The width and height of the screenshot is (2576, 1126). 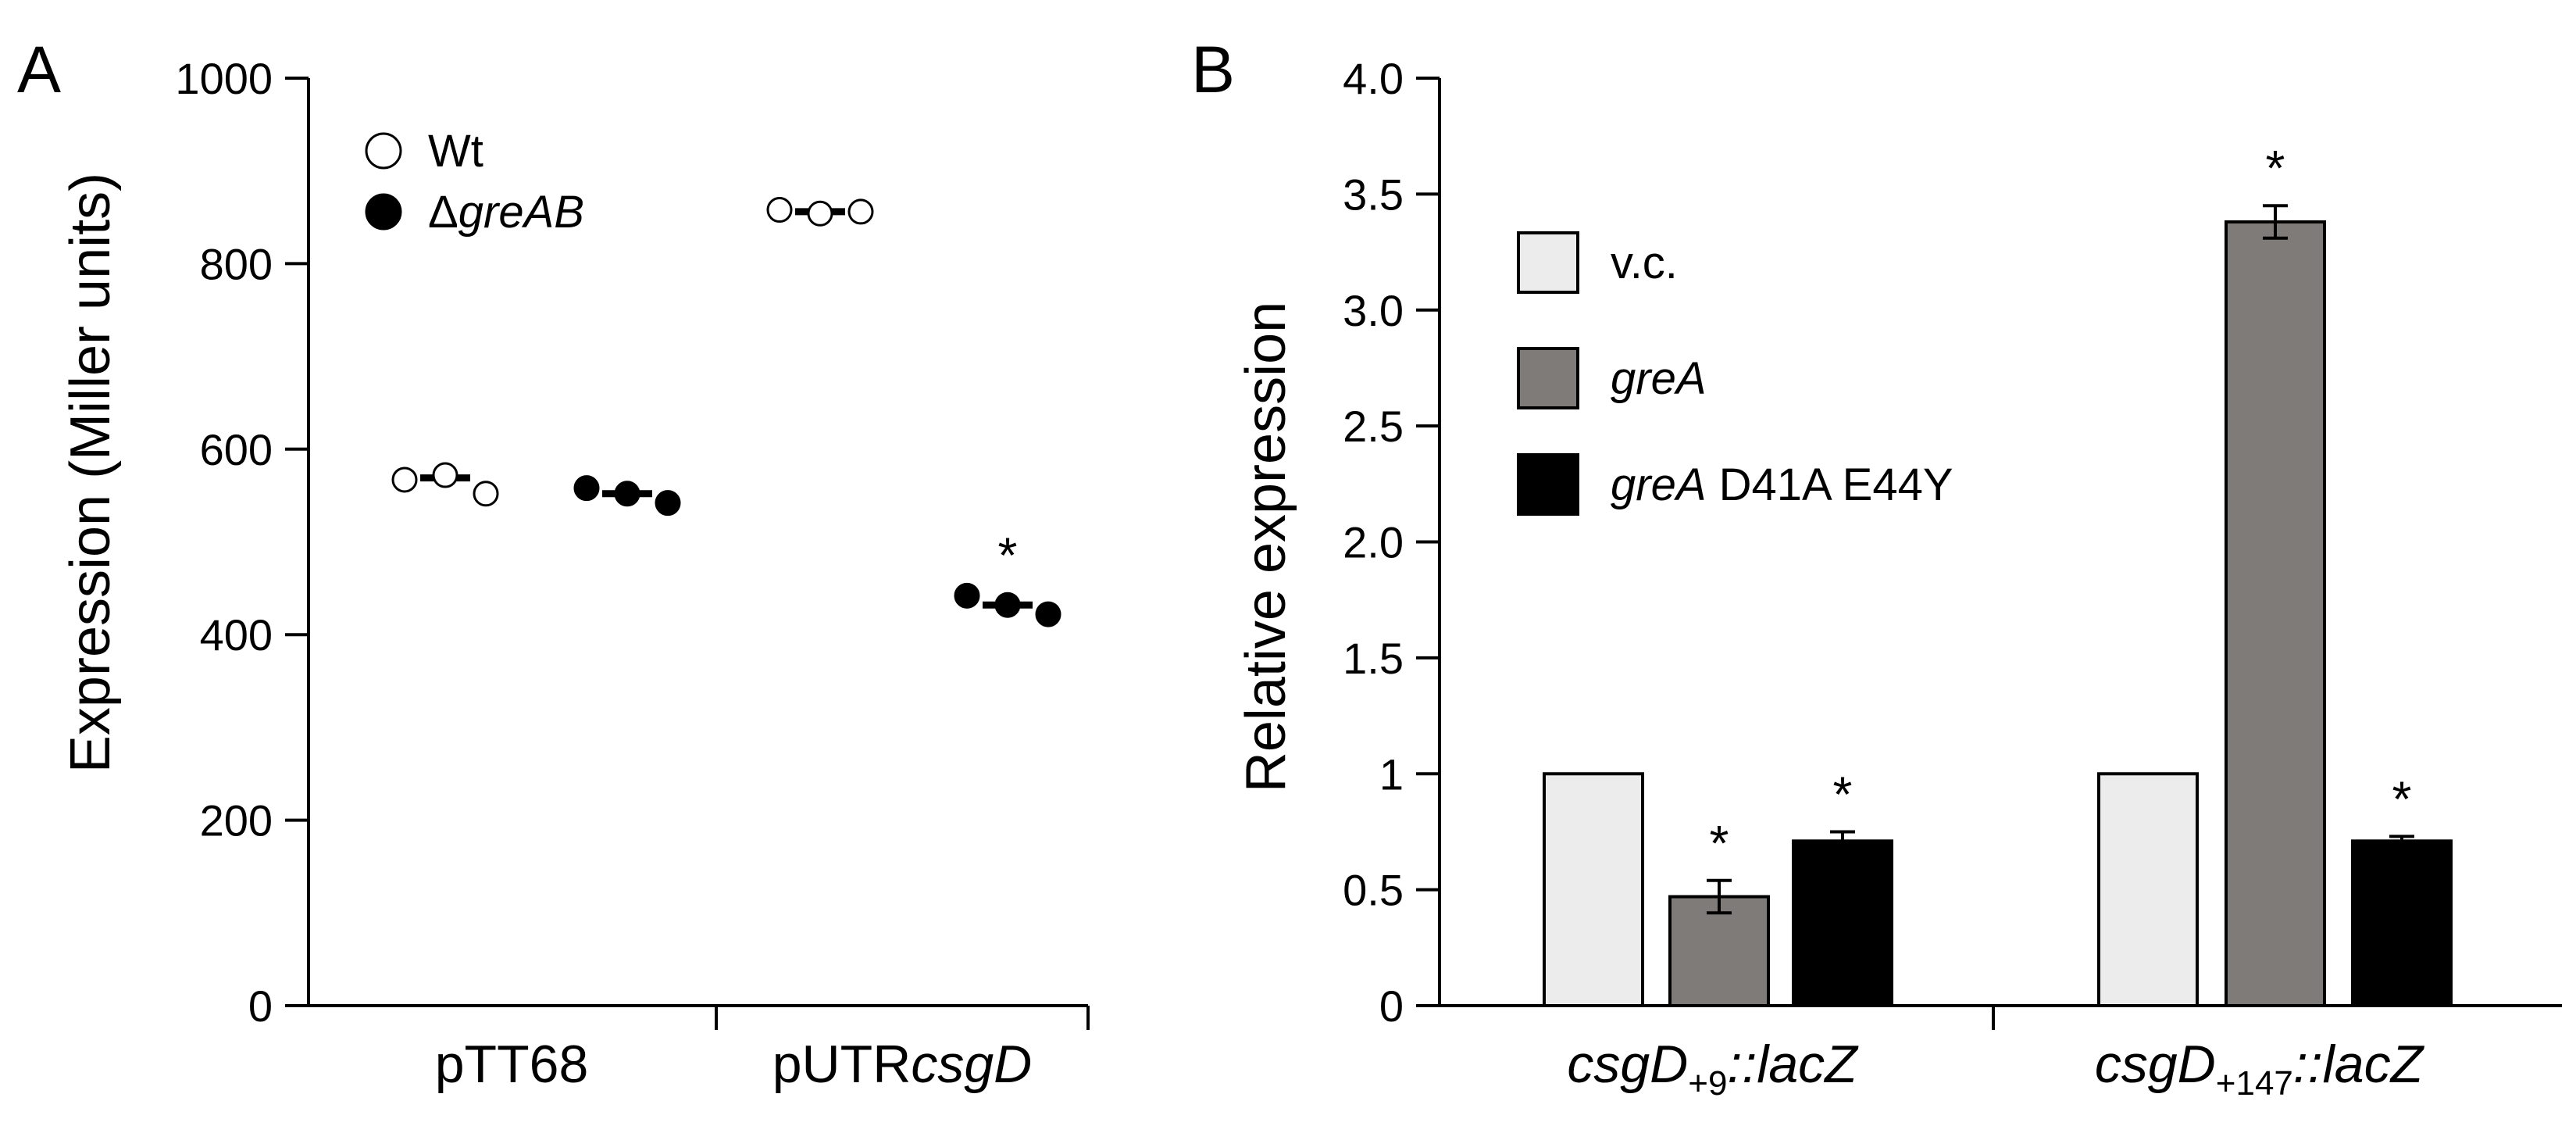 I want to click on y-tick-label: 600, so click(x=236, y=449).